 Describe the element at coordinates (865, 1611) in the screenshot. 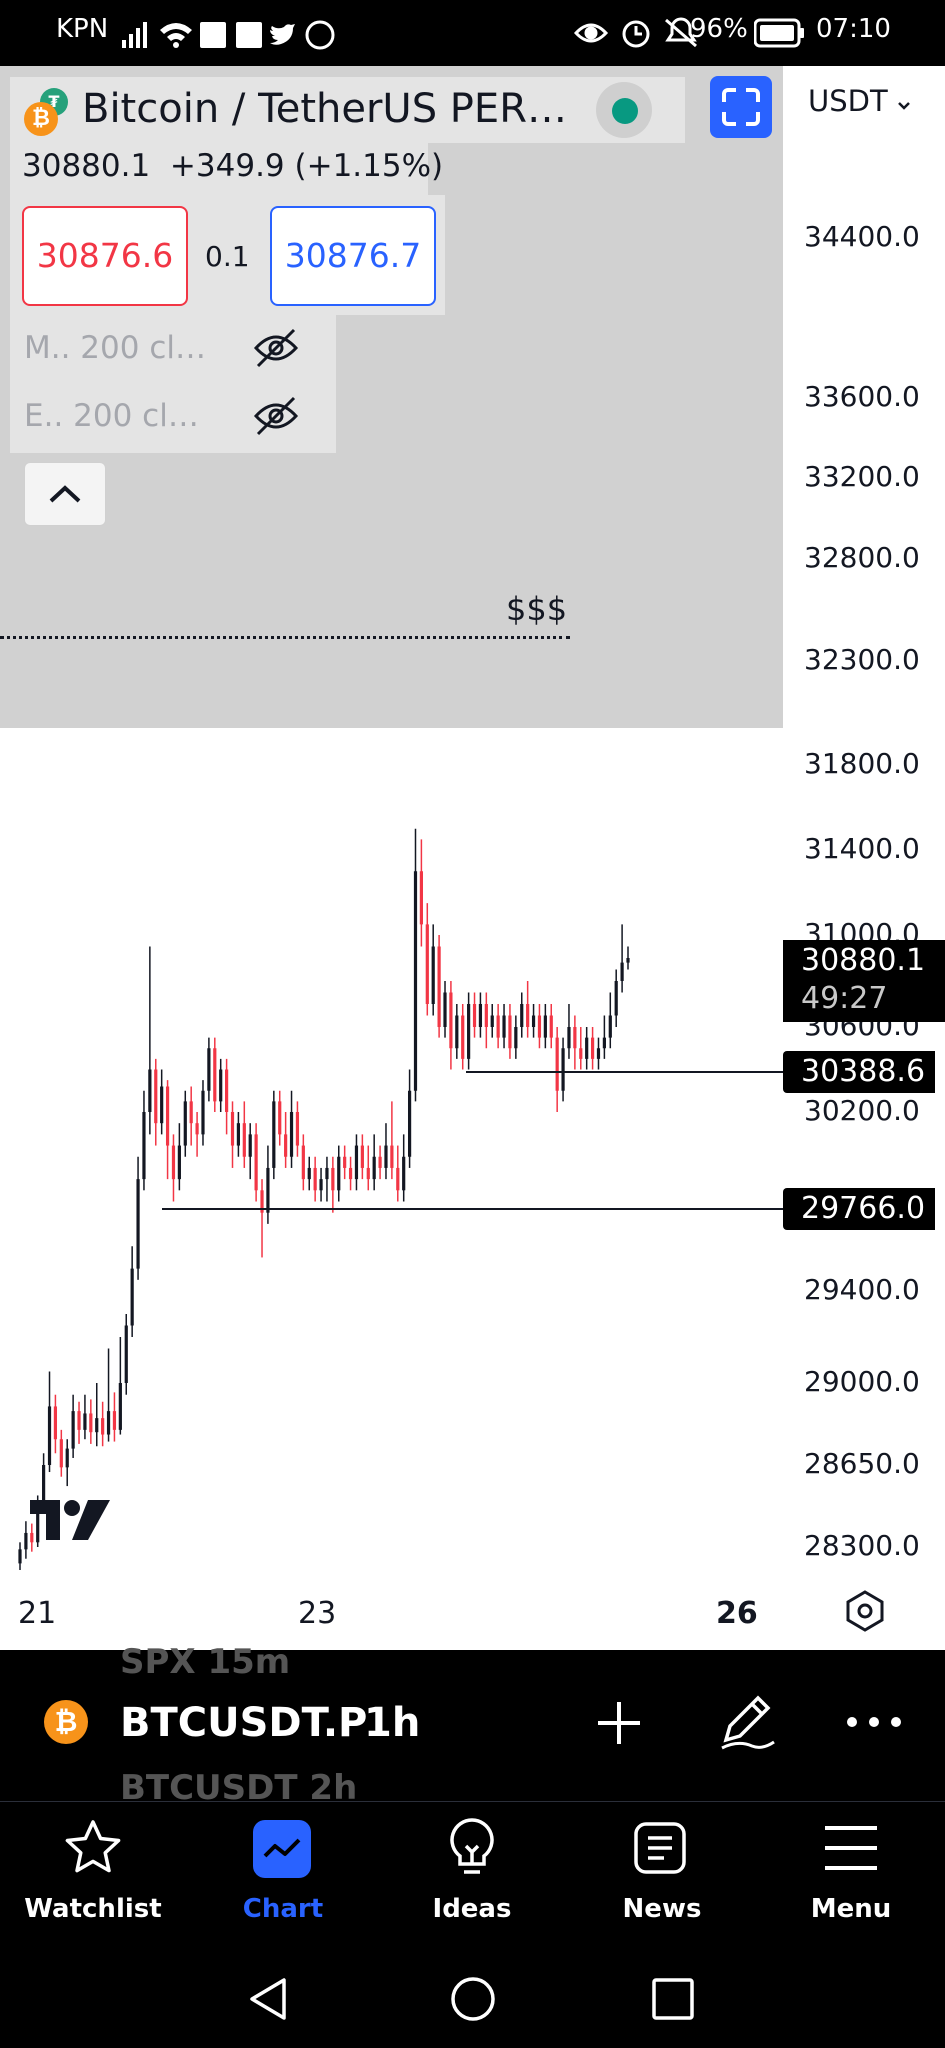

I see `chart-settings-icon` at that location.